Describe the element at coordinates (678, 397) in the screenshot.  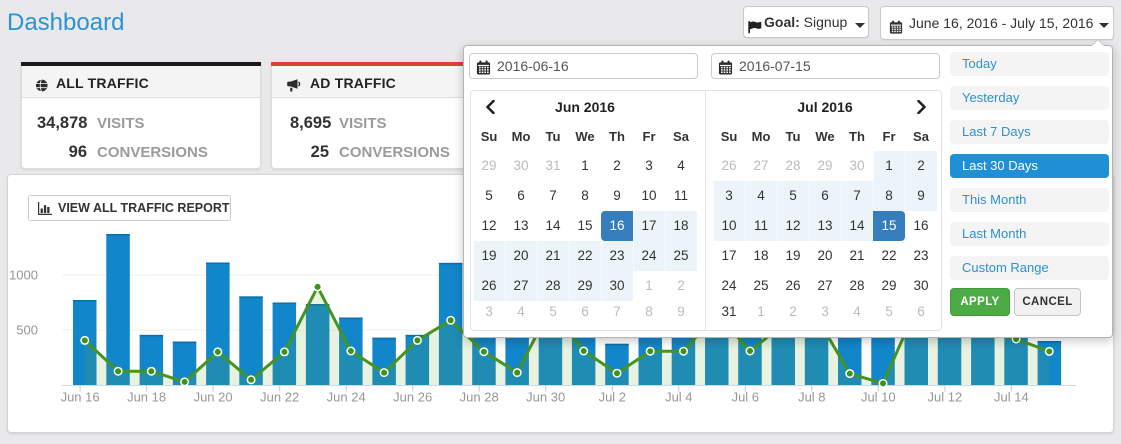
I see `svg-text: Jul 4` at that location.